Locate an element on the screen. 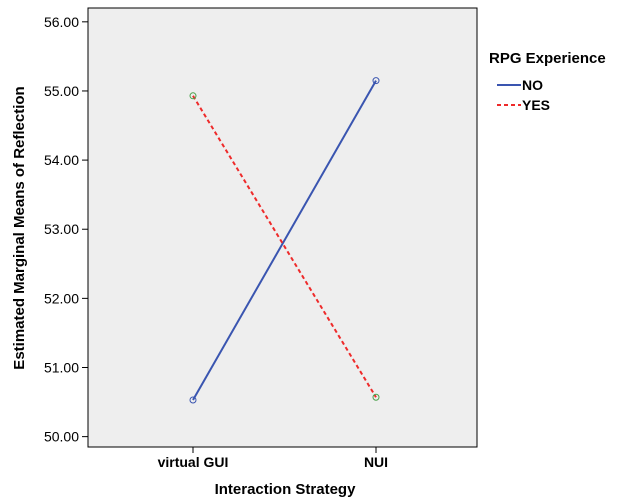 The image size is (625, 501). legend: NO YES is located at coordinates (523, 95).